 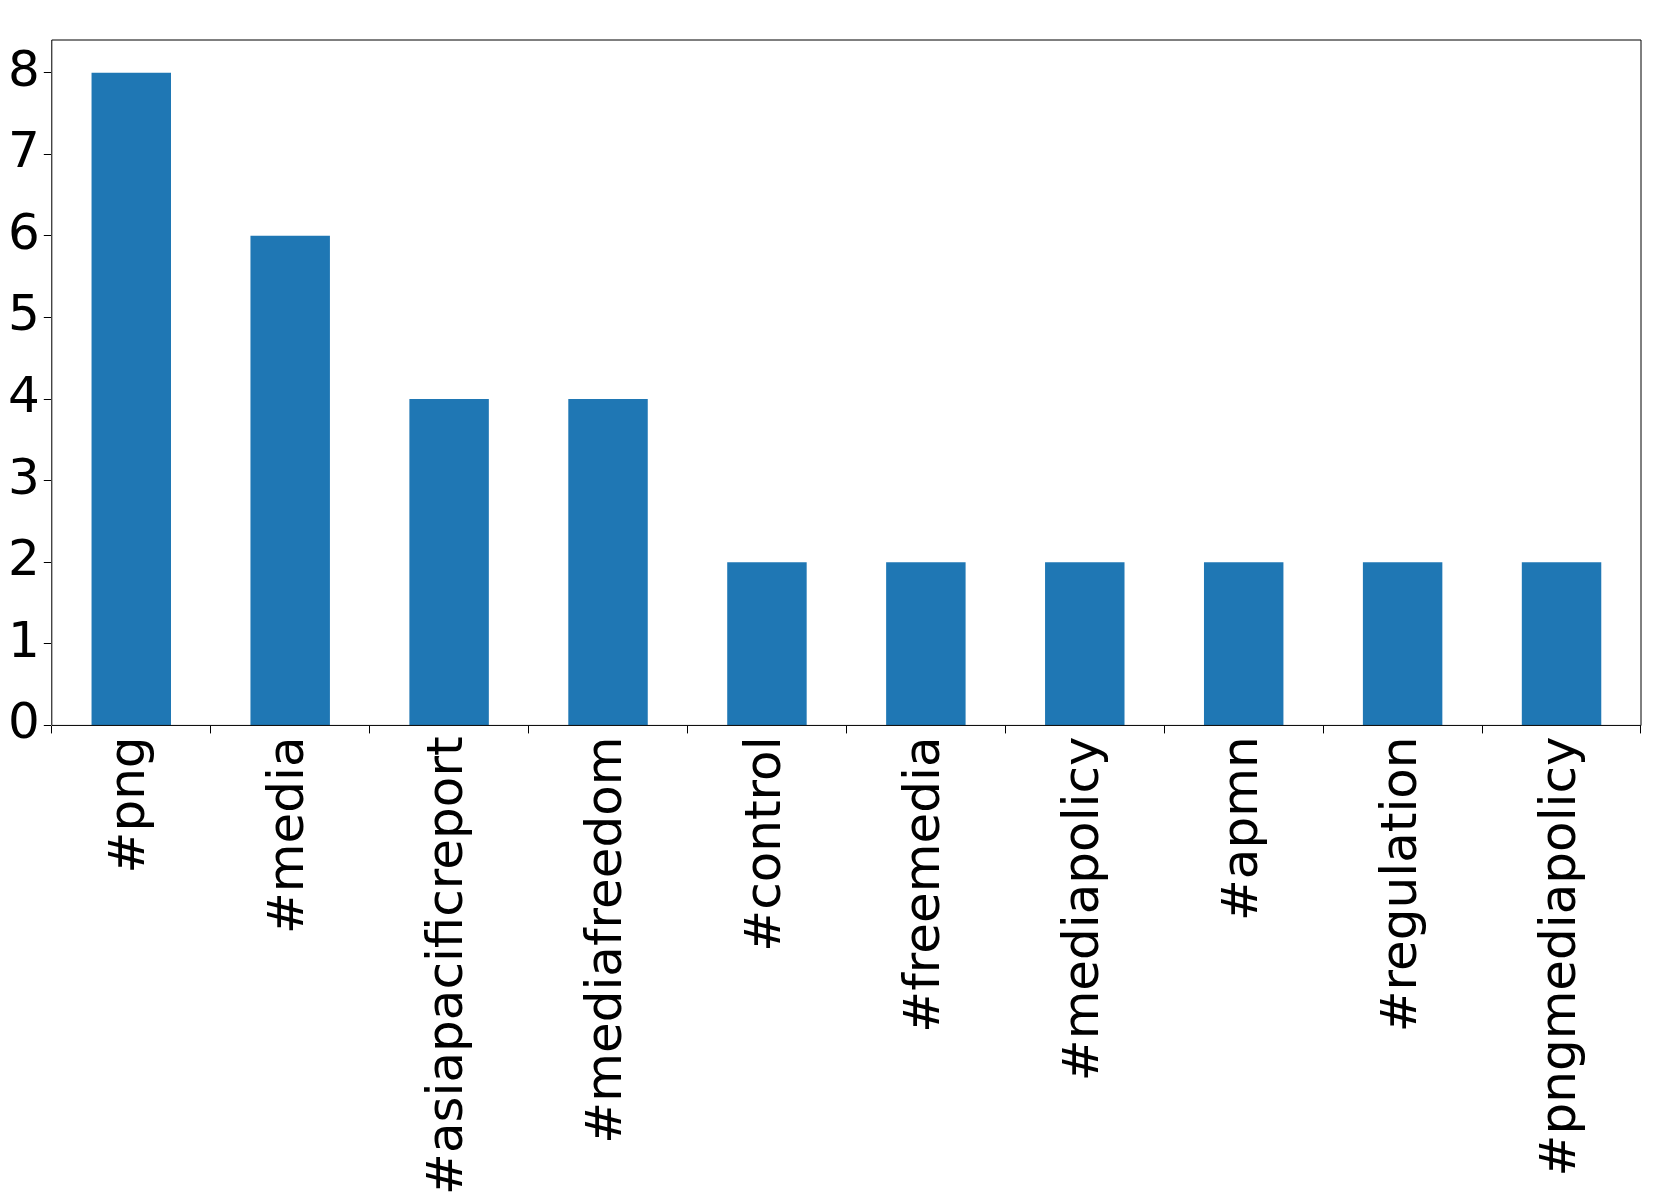 What do you see at coordinates (24, 231) in the screenshot?
I see `y-tick-label: 6` at bounding box center [24, 231].